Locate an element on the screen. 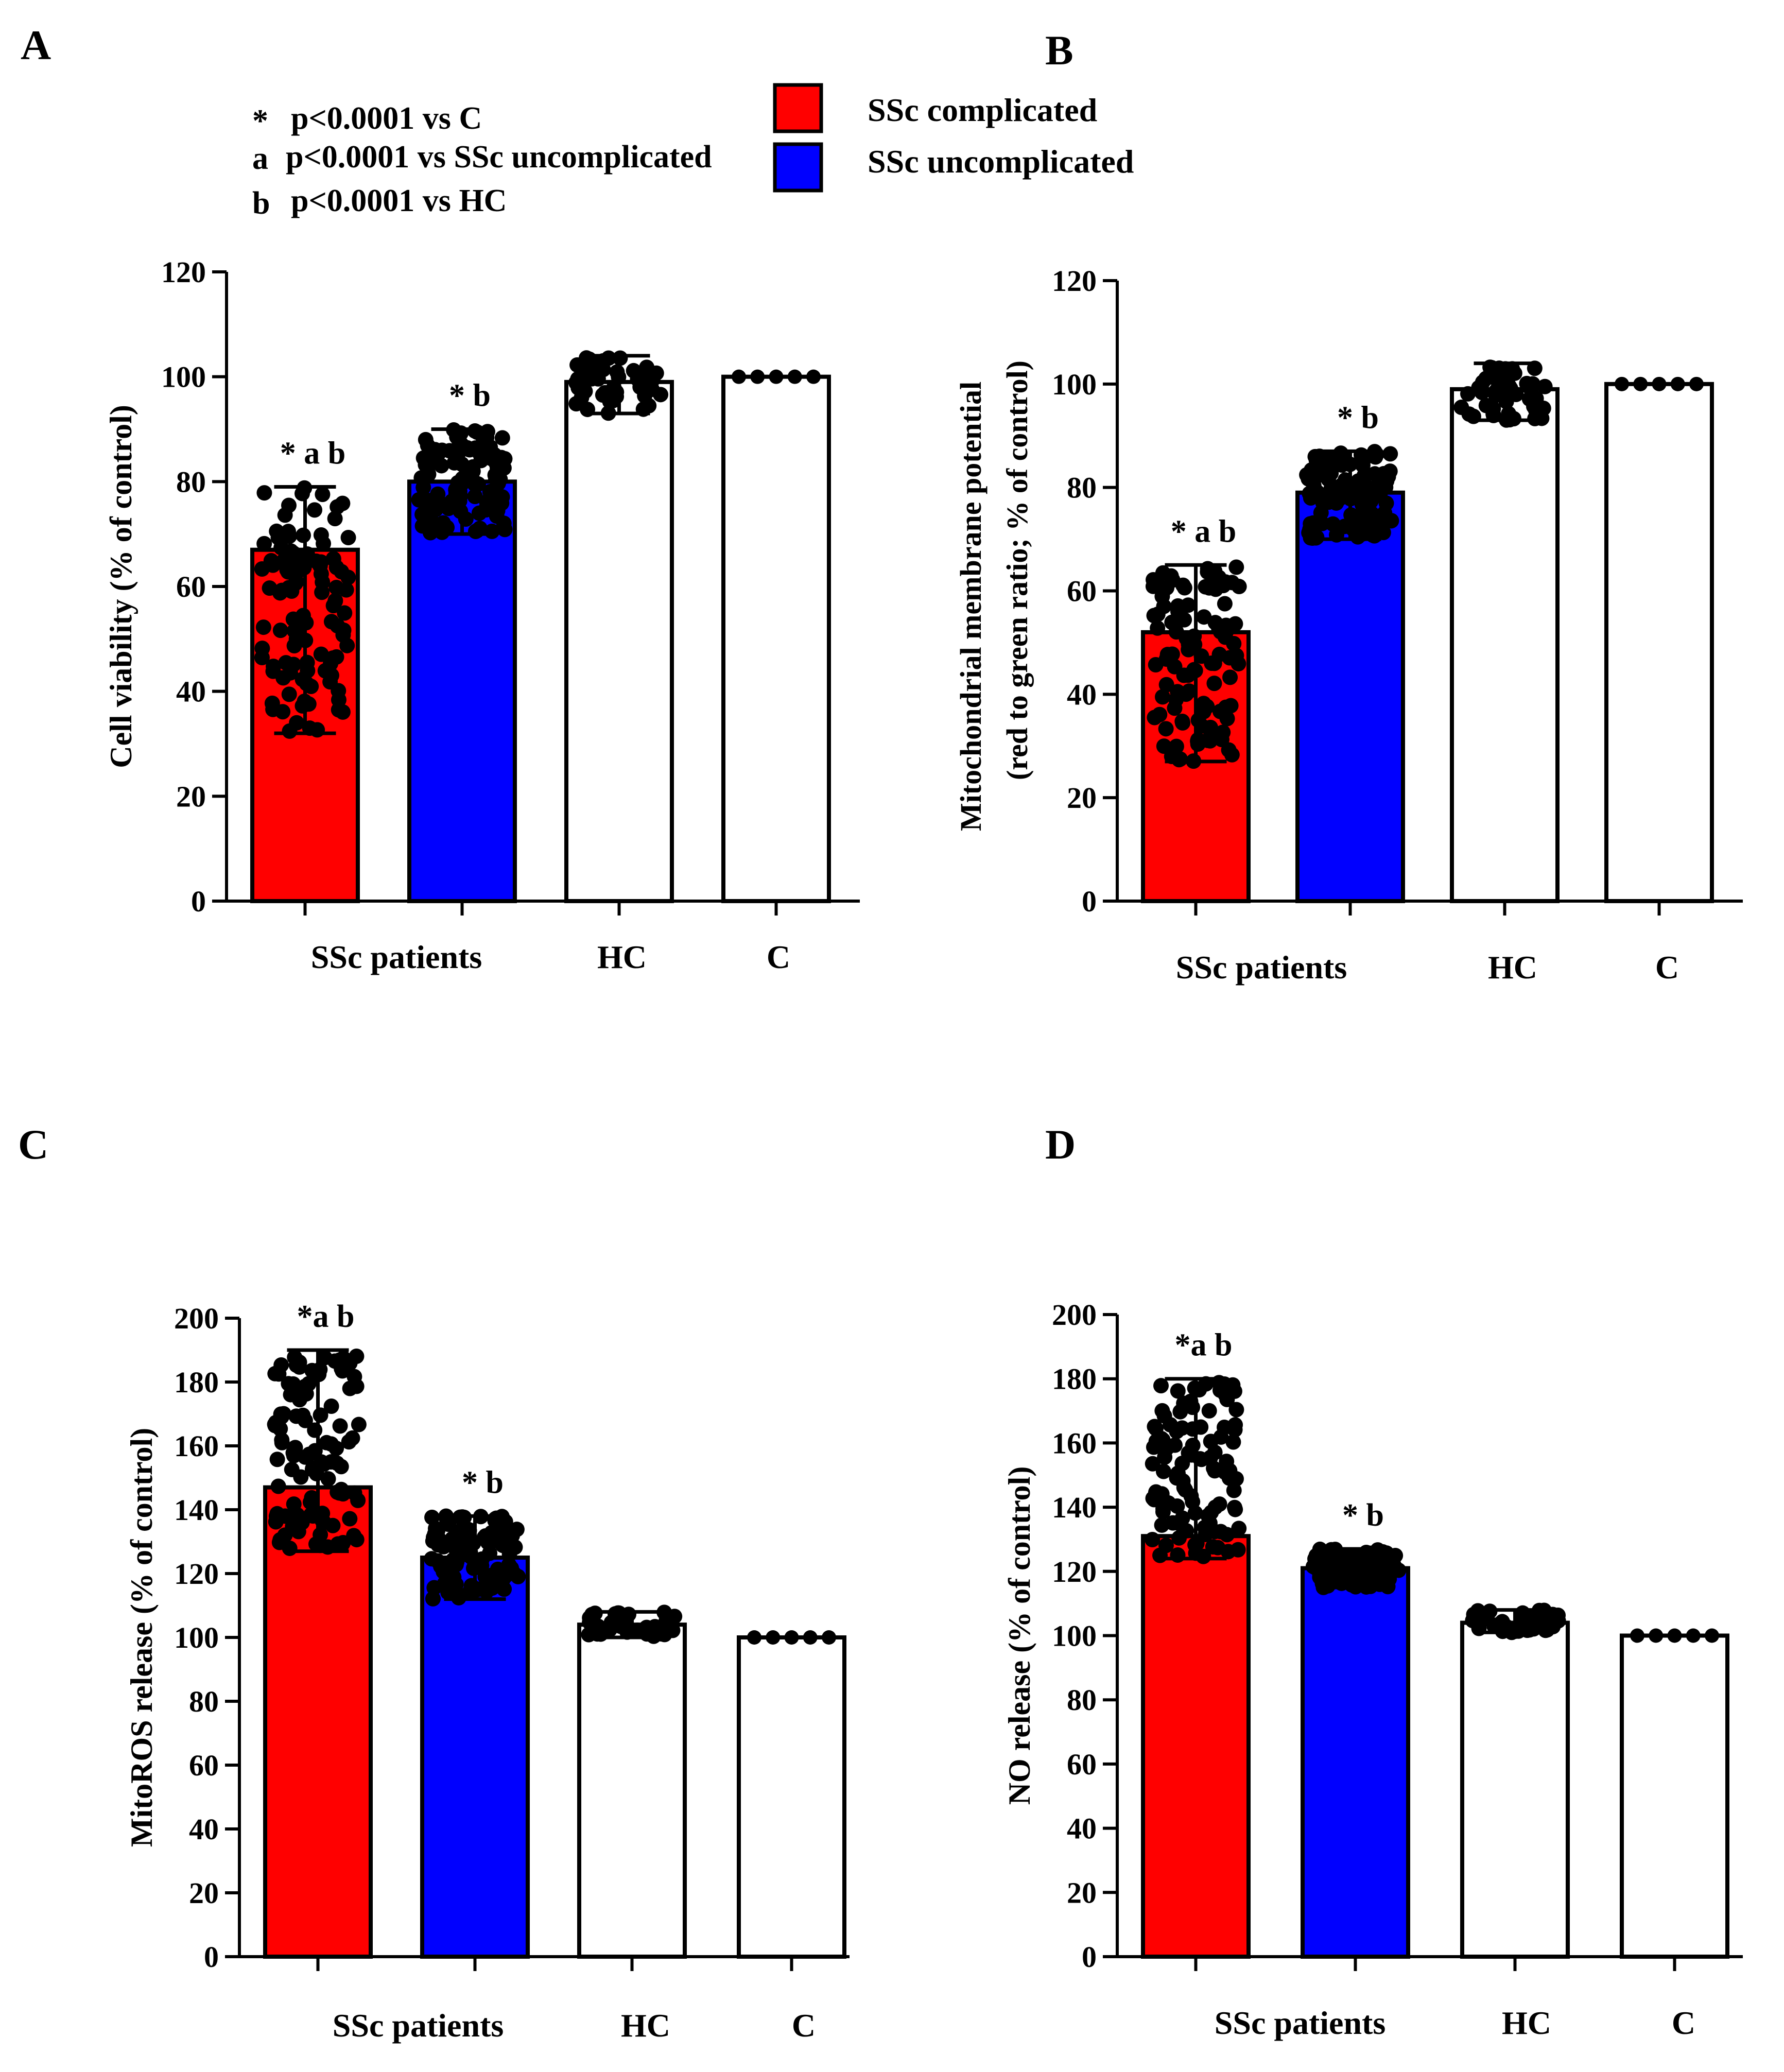  data-points is located at coordinates (1660, 383).